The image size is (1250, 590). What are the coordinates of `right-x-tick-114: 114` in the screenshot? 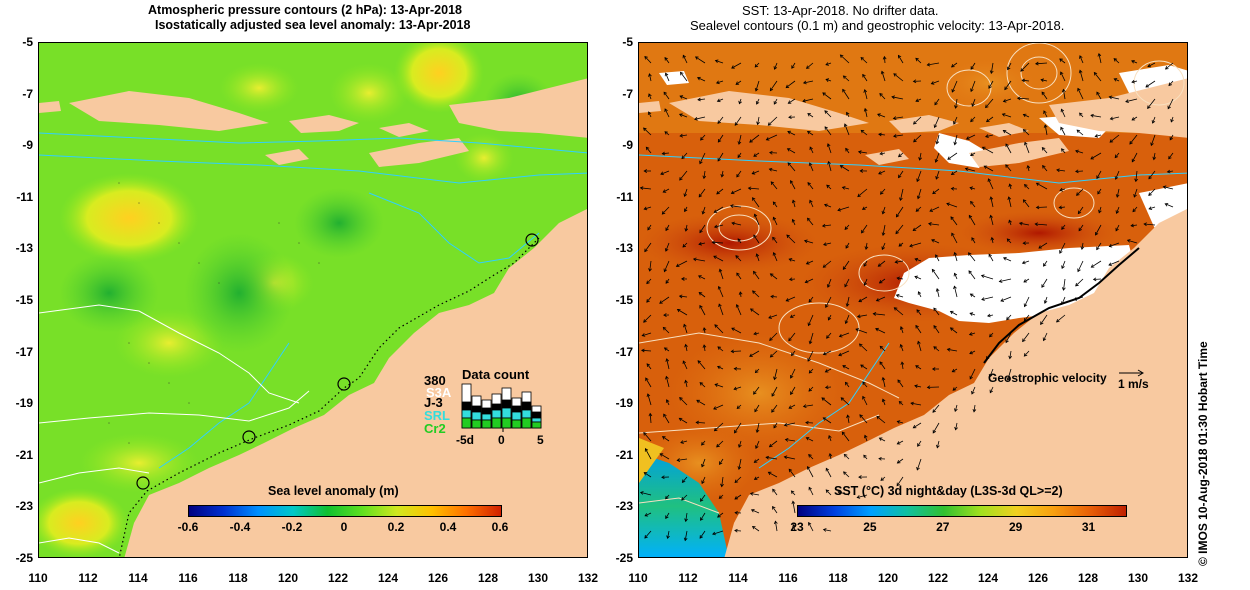 It's located at (738, 578).